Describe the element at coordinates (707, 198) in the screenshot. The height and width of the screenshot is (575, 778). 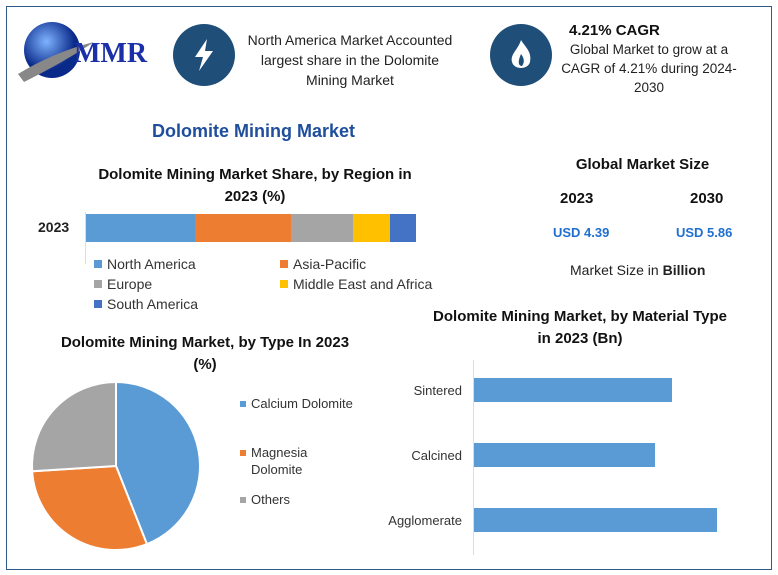
I see `year-2030: 2030` at that location.